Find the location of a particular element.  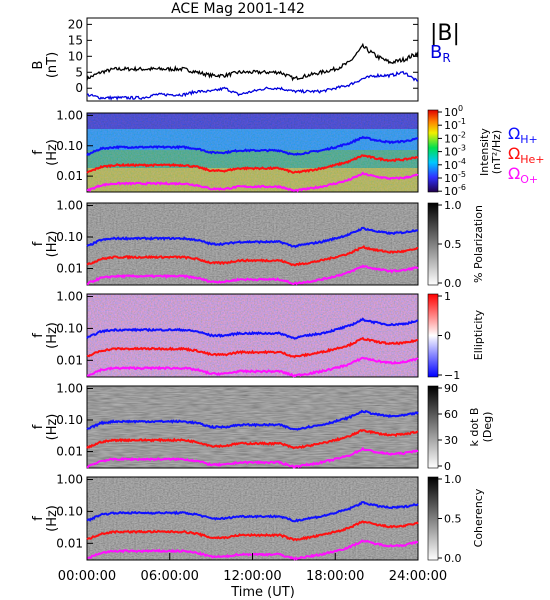

kdotb-panel: 1.00 0.10 0.01 f (Hz) 90 60 30 0 k dot B (Deg) is located at coordinates (262, 427).